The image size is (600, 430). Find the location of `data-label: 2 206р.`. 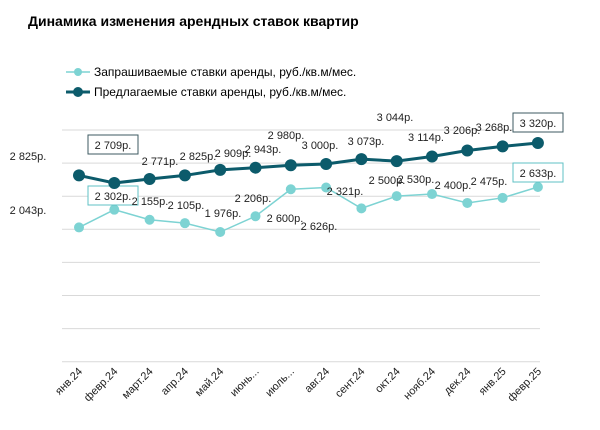

data-label: 2 206р. is located at coordinates (253, 199).